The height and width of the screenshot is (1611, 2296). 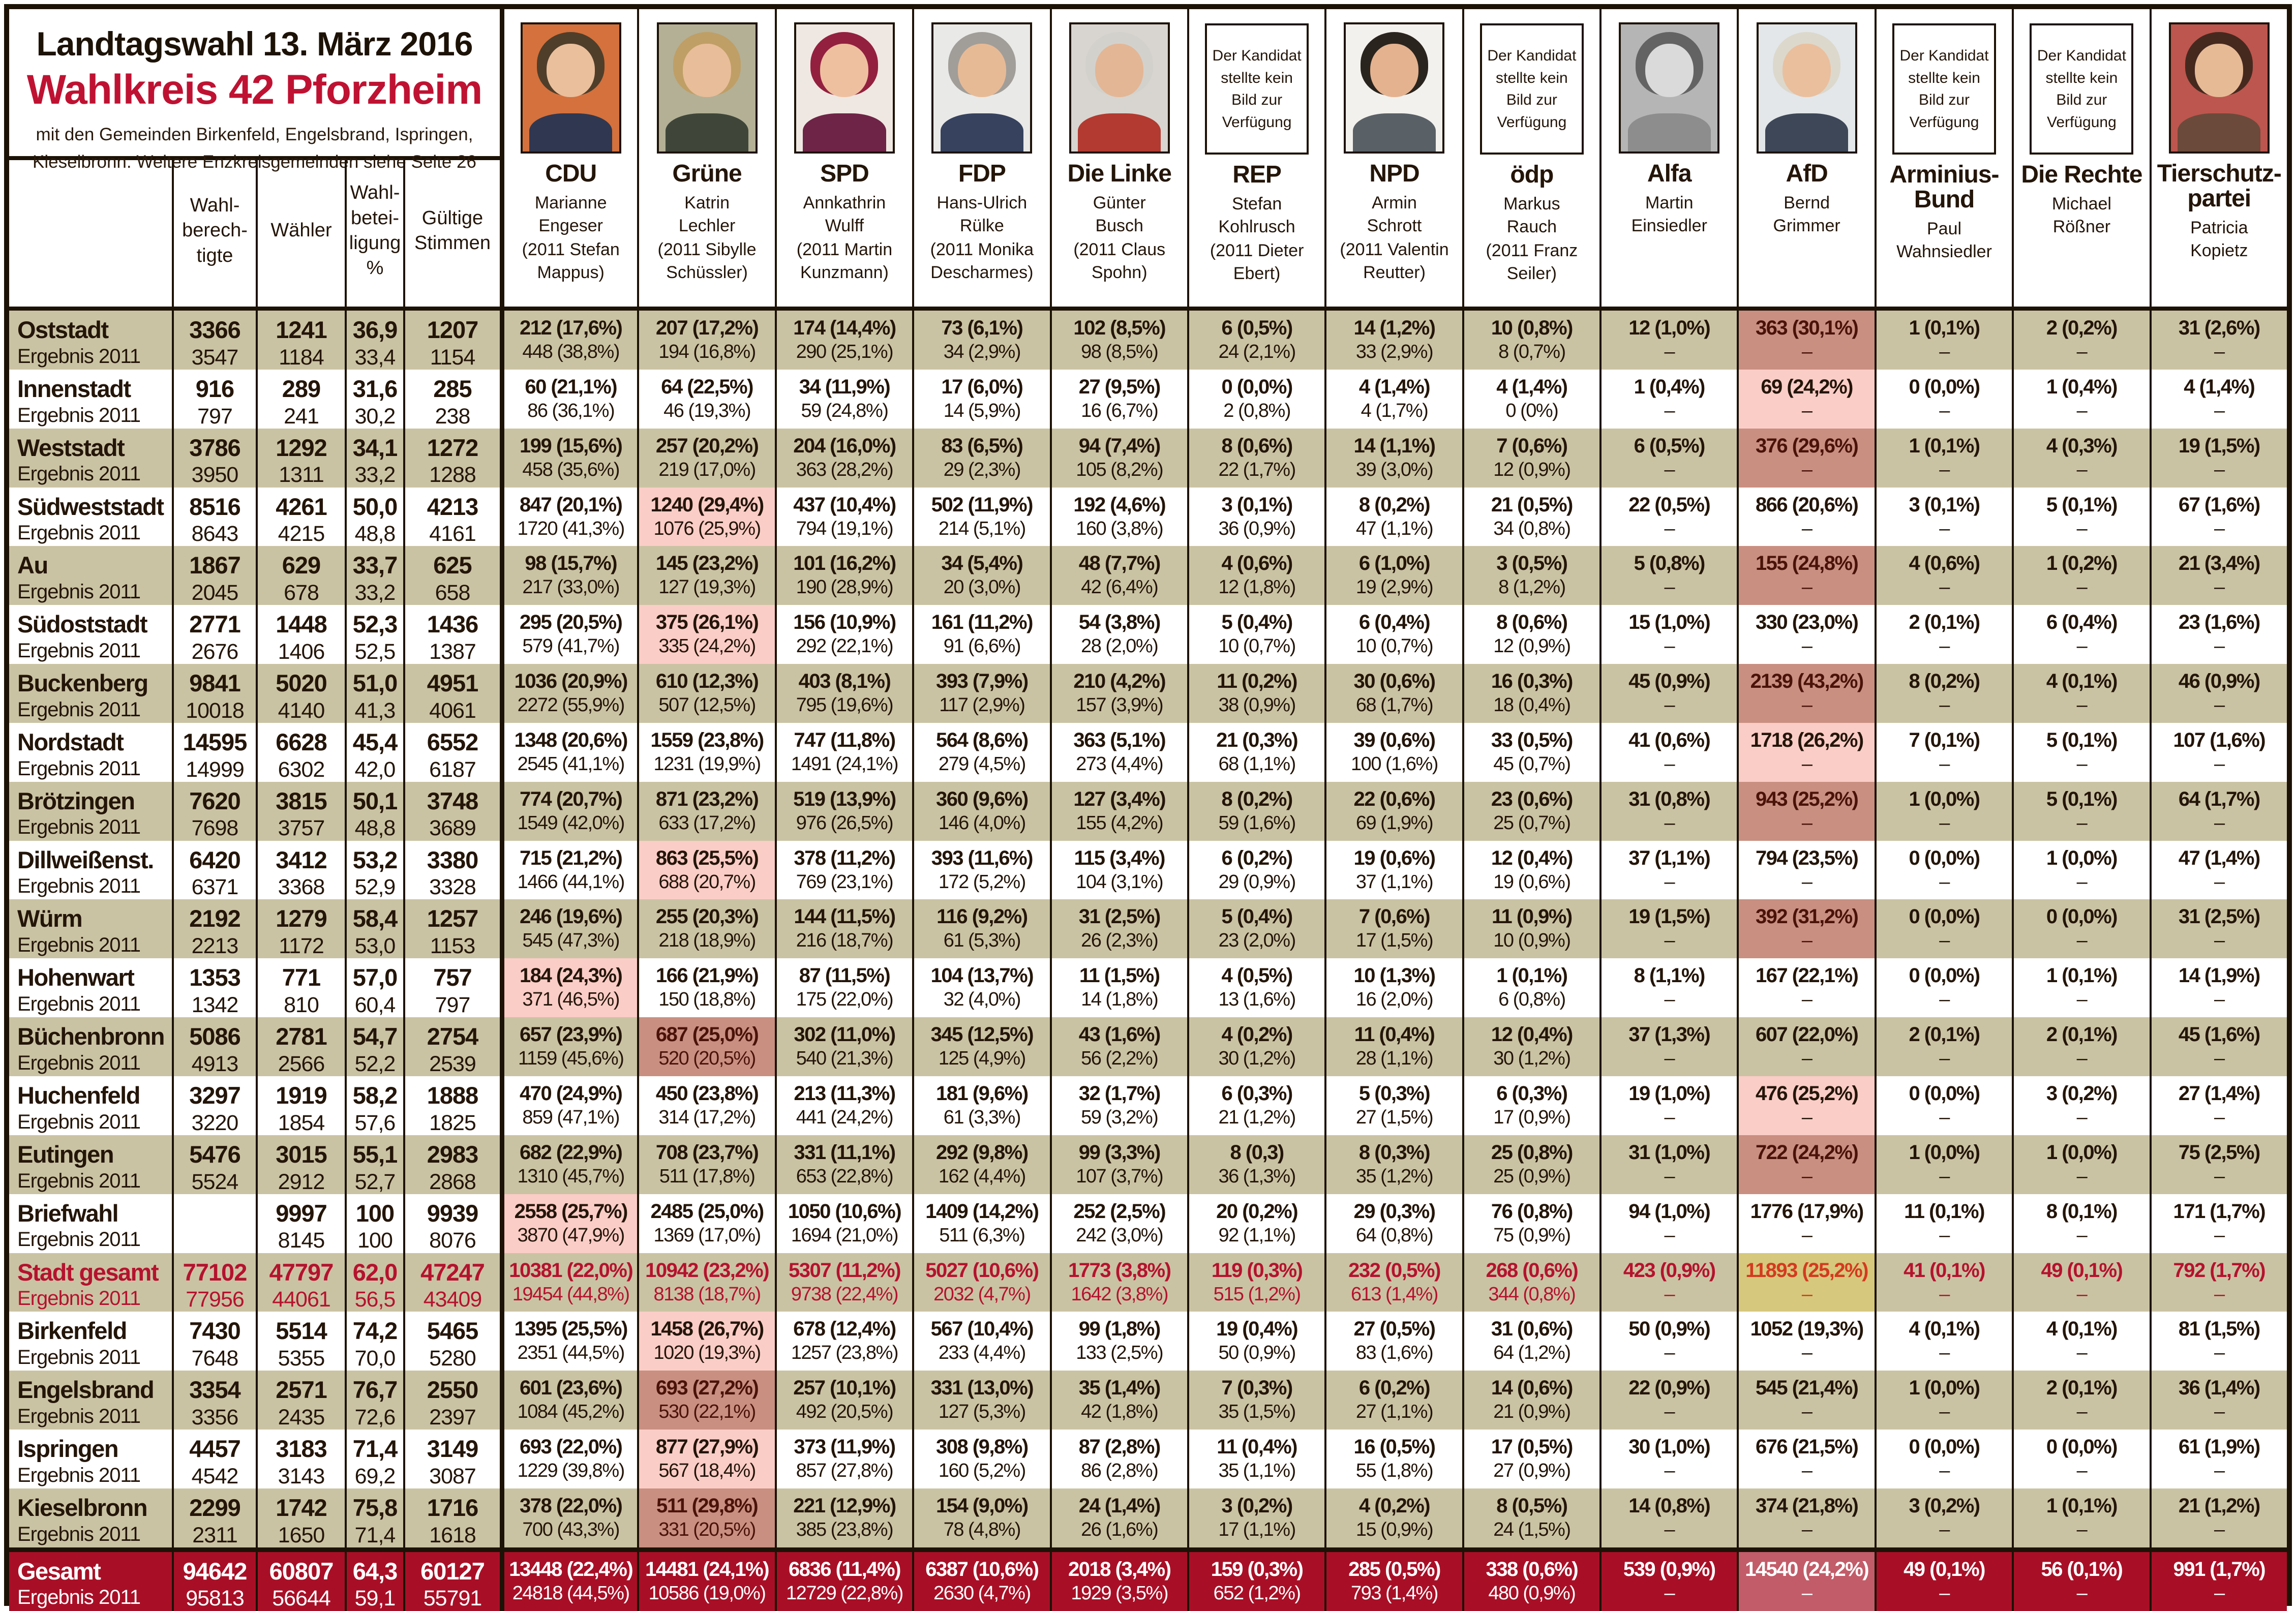 What do you see at coordinates (843, 399) in the screenshot?
I see `cell-innenstadt-spd: 34 (11,9%) 59 (24,8%)` at bounding box center [843, 399].